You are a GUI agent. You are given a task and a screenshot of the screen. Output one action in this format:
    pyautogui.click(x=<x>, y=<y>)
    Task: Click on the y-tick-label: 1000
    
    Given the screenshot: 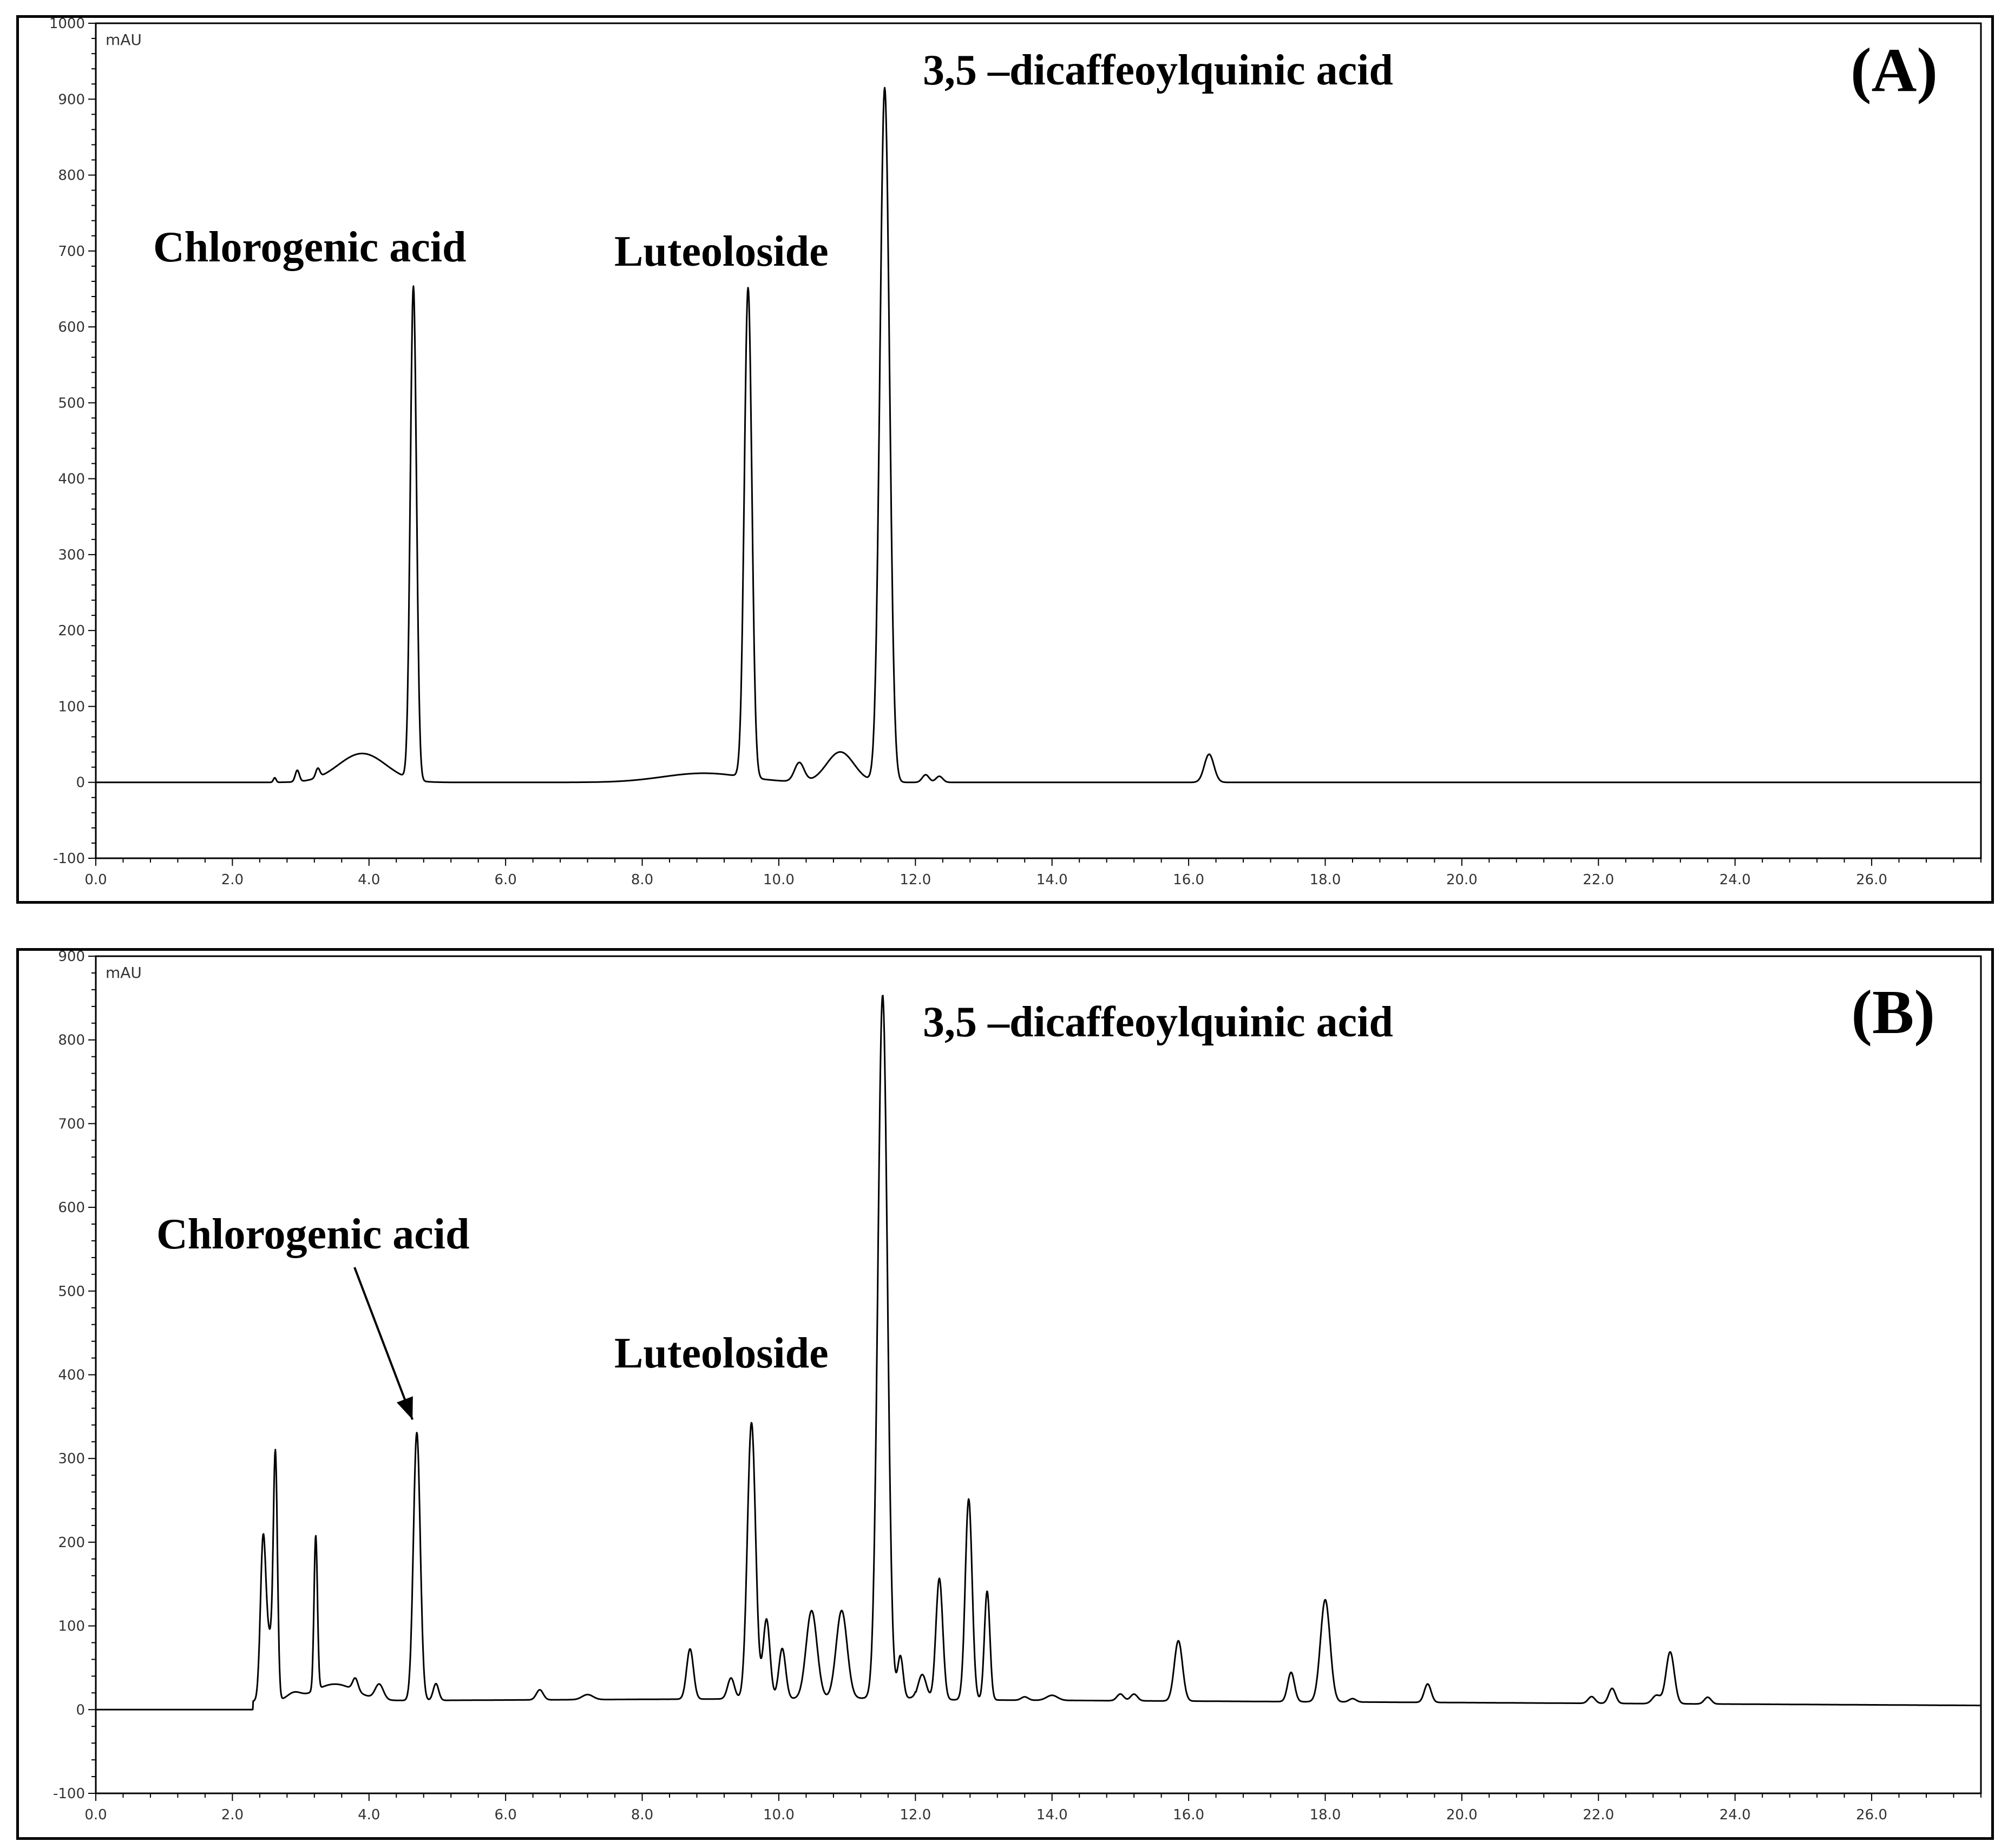 What is the action you would take?
    pyautogui.click(x=67, y=25)
    